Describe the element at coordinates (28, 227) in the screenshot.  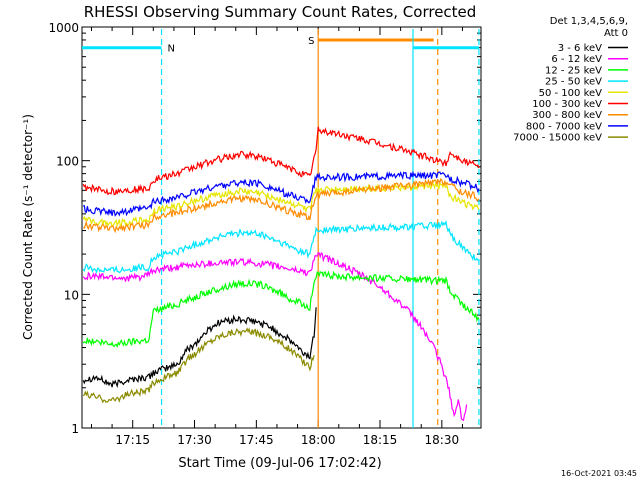
I see `y-axis-label: Corrected Count Rate (s⁻¹ detector⁻¹)` at that location.